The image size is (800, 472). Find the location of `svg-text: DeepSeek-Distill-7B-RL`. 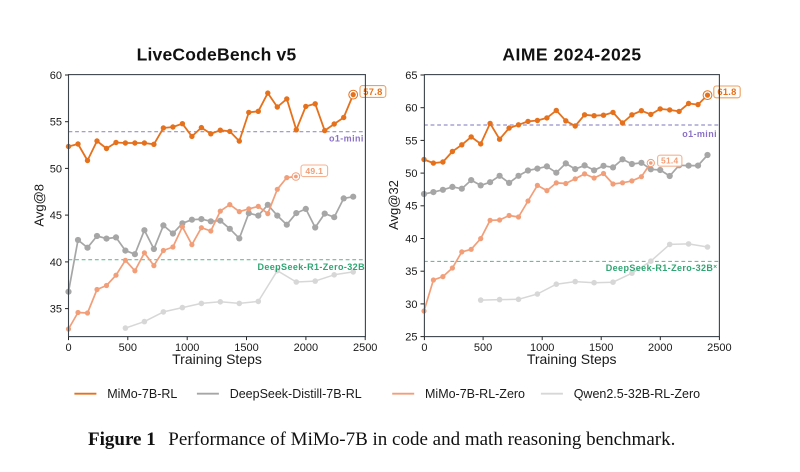

svg-text: DeepSeek-Distill-7B-RL is located at coordinates (296, 394).